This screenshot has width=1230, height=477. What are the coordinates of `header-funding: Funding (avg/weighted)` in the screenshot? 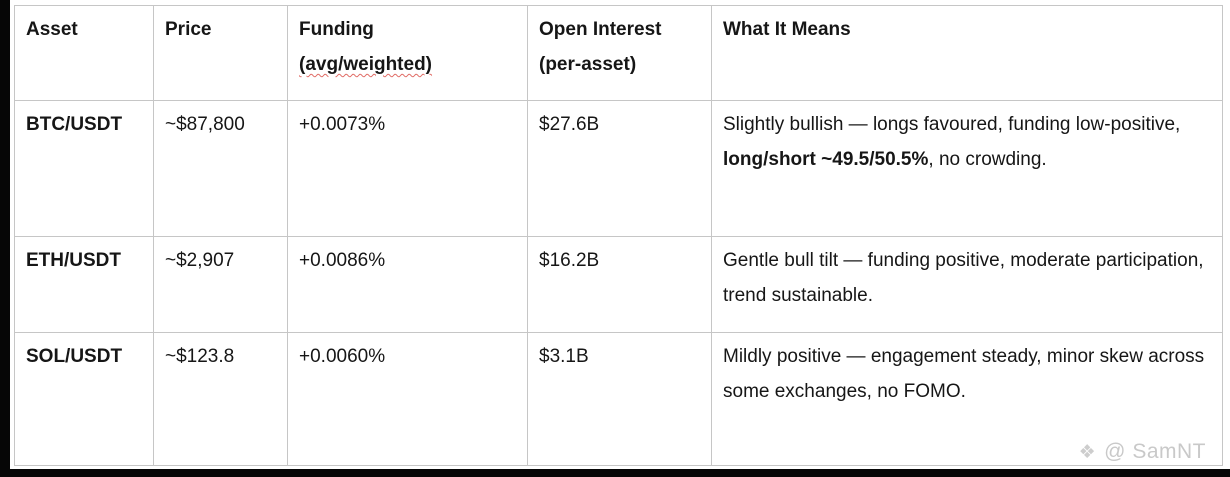 It's located at (407, 53).